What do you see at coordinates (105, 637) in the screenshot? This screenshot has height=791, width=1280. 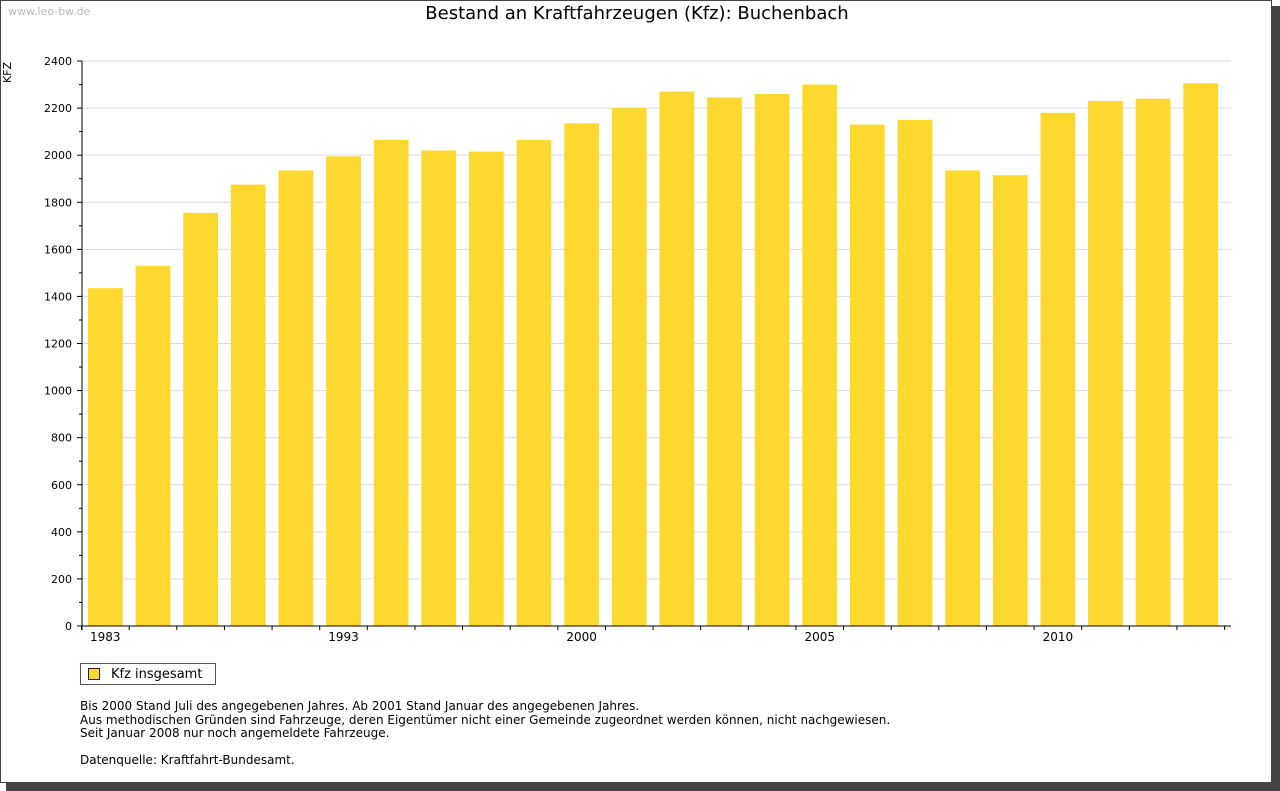 I see `x-tick-label: 1983` at bounding box center [105, 637].